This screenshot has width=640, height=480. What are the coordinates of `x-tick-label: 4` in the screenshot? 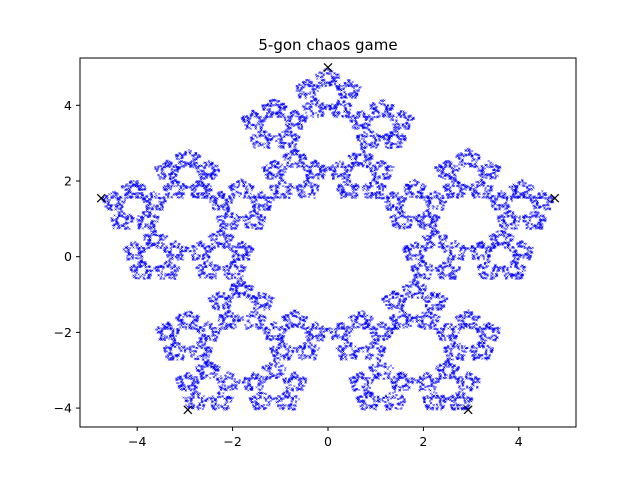 It's located at (519, 441).